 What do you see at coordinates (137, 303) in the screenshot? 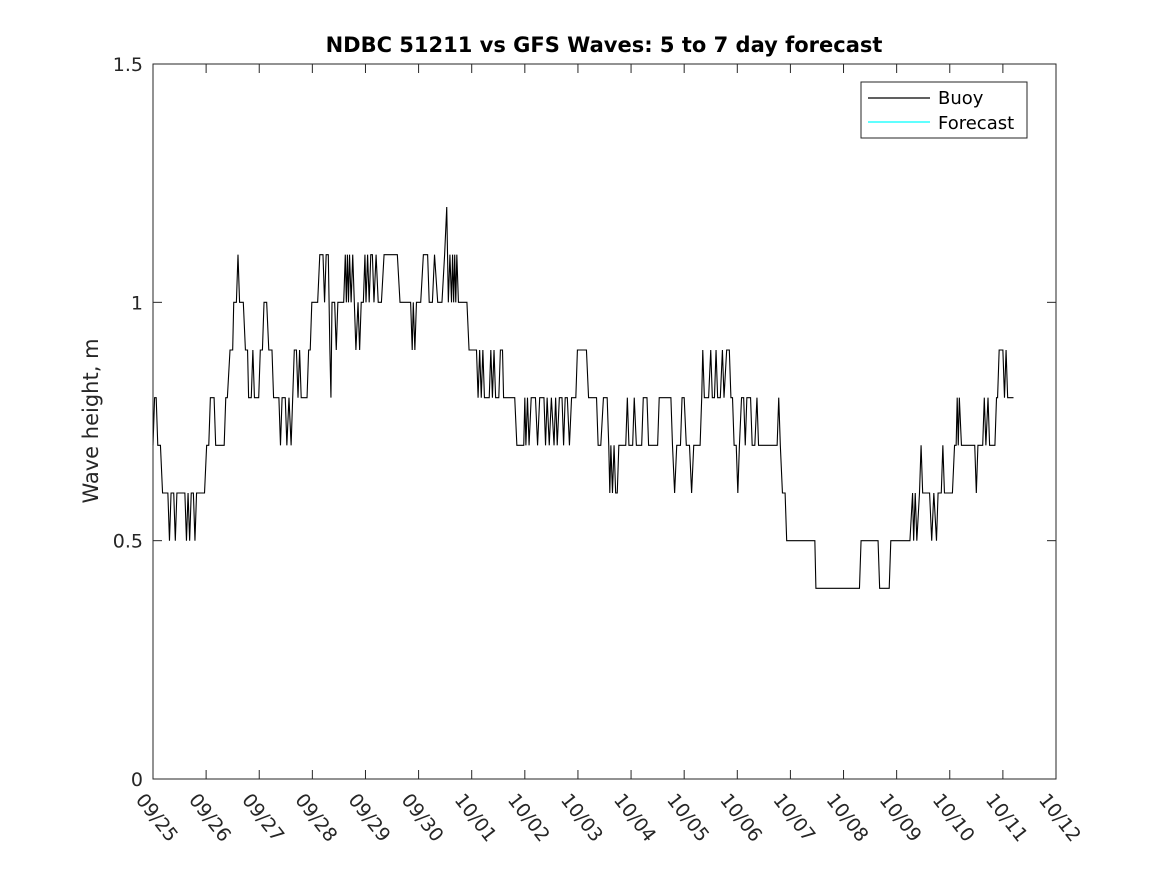
I see `y-tick-label-2: 1` at bounding box center [137, 303].